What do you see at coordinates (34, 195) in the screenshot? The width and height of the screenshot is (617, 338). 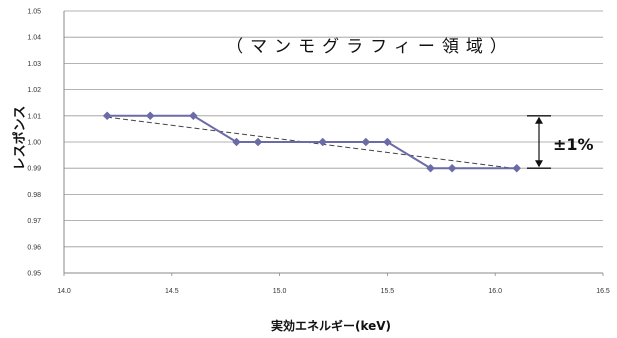 I see `y-tick-label: 0.98` at bounding box center [34, 195].